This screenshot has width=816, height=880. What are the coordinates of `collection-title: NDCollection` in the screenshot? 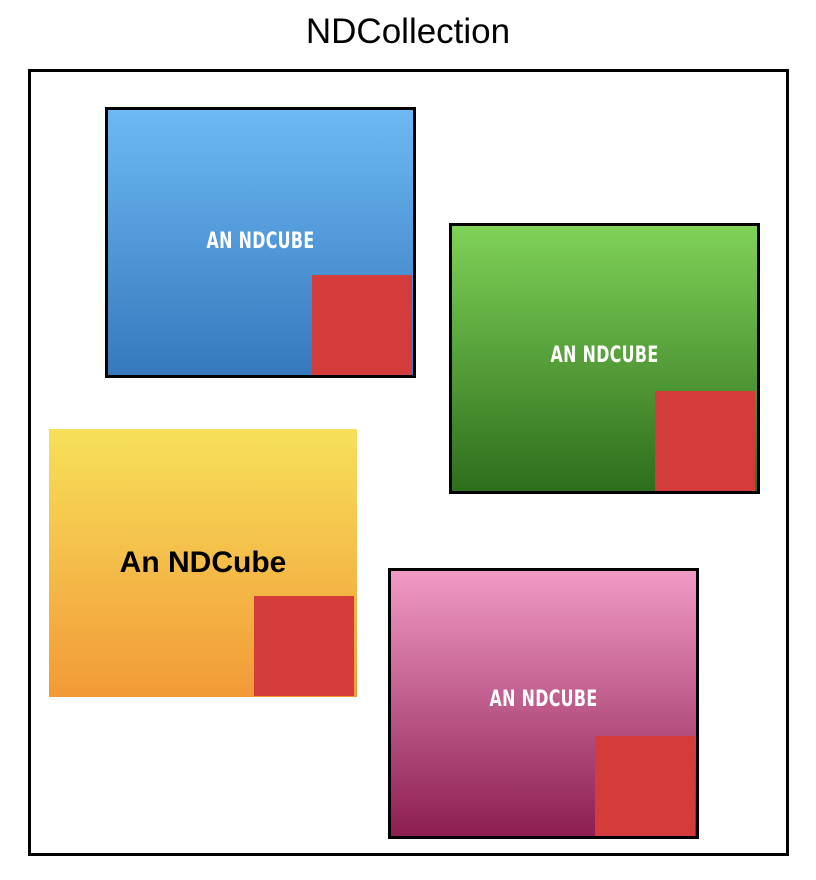 It's located at (408, 31).